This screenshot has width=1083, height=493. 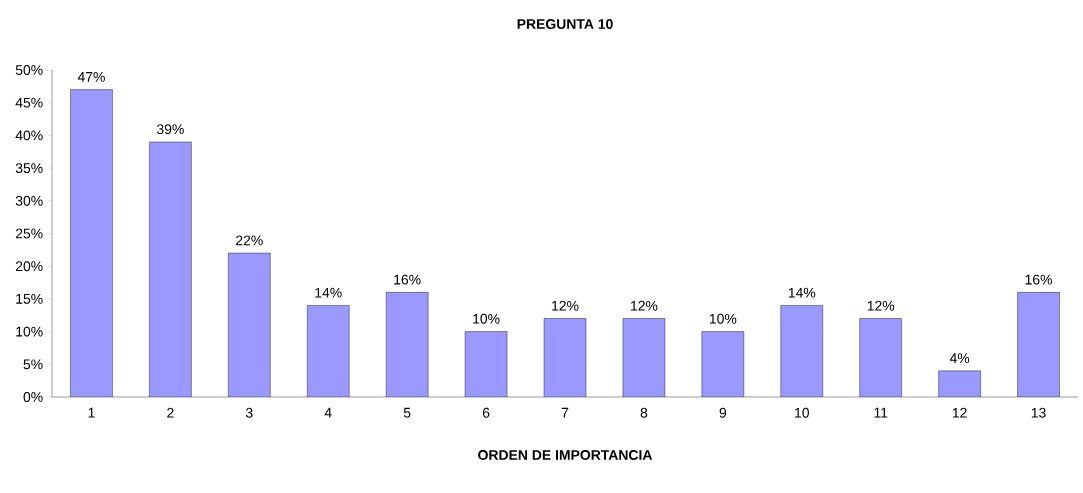 I want to click on data-label: 4%, so click(x=959, y=358).